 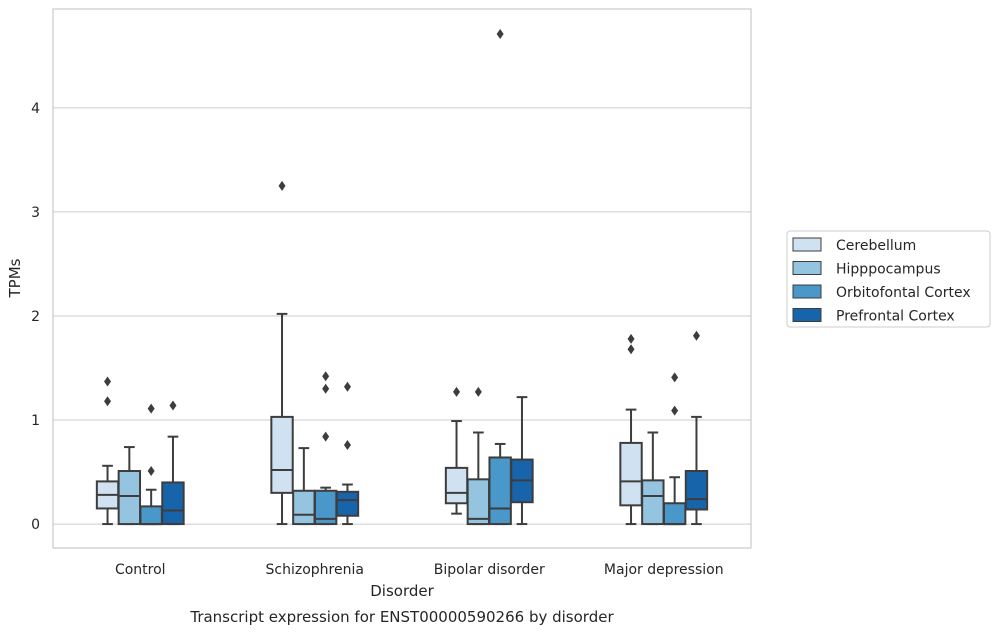 I want to click on y-tick-label: 1, so click(x=35, y=421).